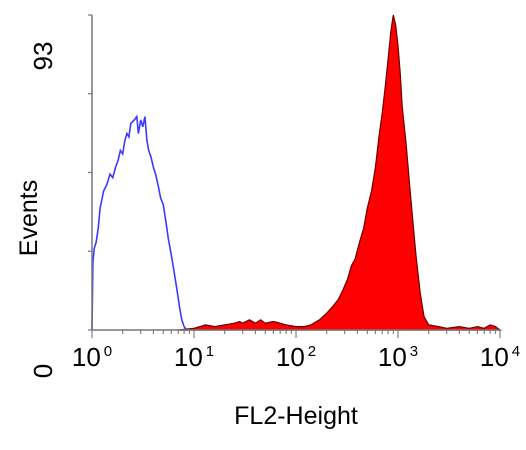  I want to click on x-tick-label-exponent: 3, so click(414, 351).